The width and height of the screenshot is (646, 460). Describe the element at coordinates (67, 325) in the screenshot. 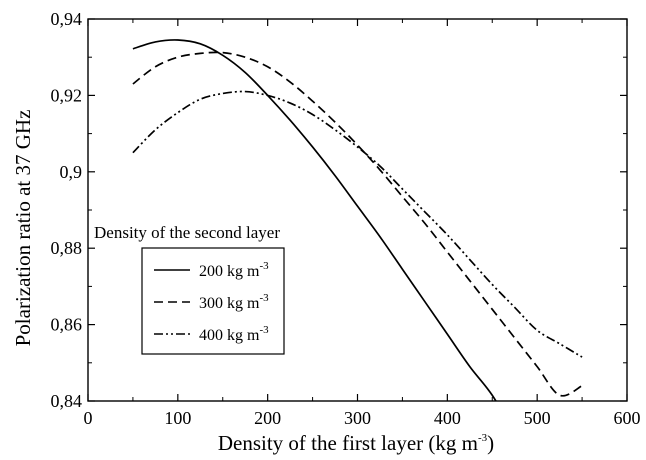

I see `y-tick-label: 0,86` at that location.